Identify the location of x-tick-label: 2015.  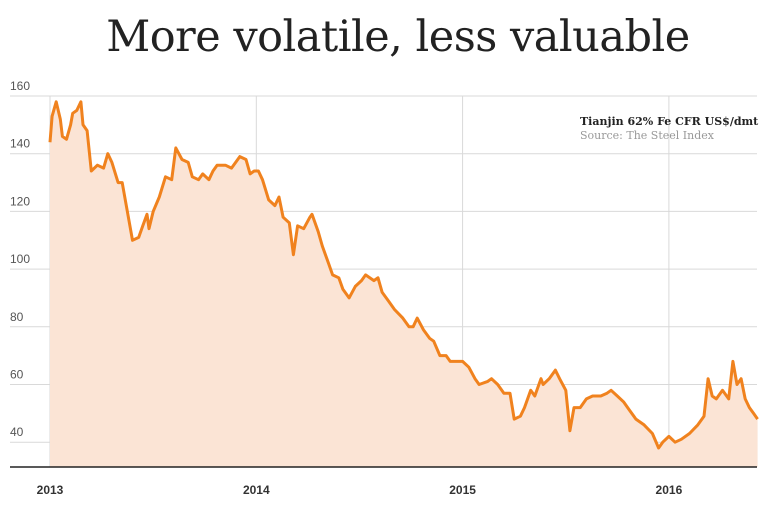
(462, 490).